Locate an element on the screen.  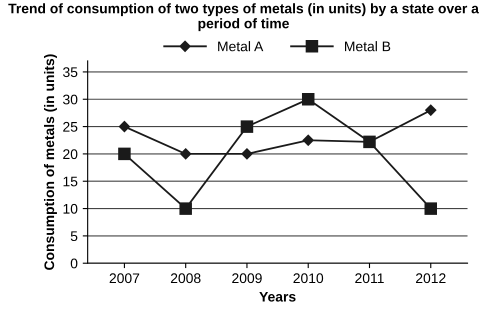
y-tick-label: 15 is located at coordinates (71, 181).